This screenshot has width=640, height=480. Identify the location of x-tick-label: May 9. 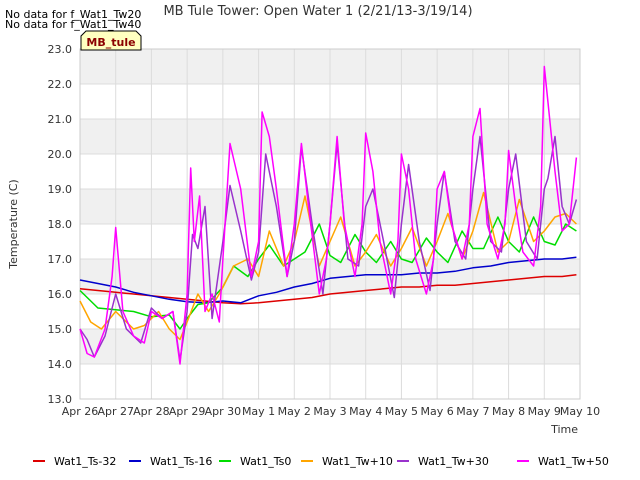
(544, 411).